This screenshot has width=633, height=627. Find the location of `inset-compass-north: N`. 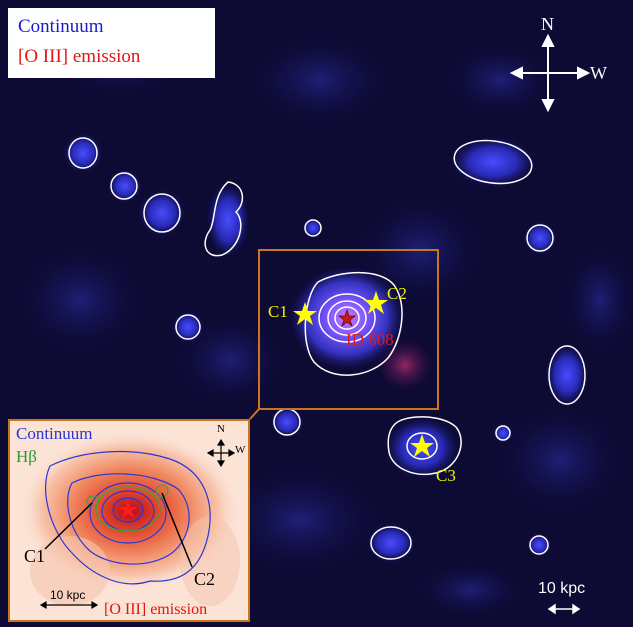

inset-compass-north: N is located at coordinates (221, 429).